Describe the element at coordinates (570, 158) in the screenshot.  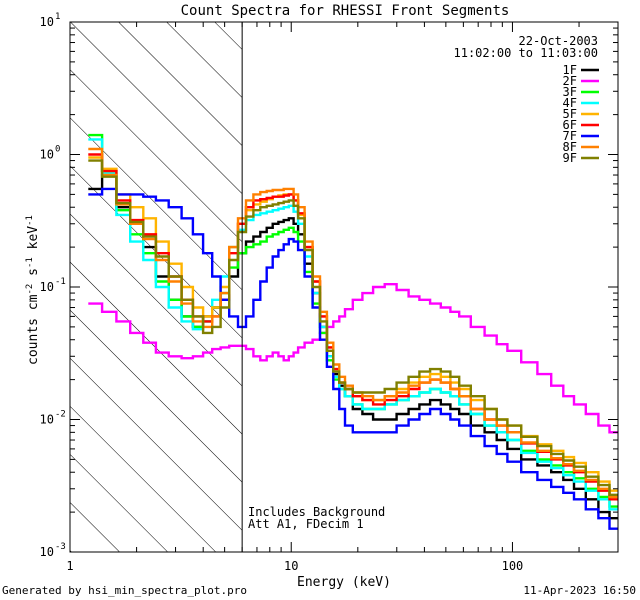
I see `legend-label-9F: 9F` at that location.